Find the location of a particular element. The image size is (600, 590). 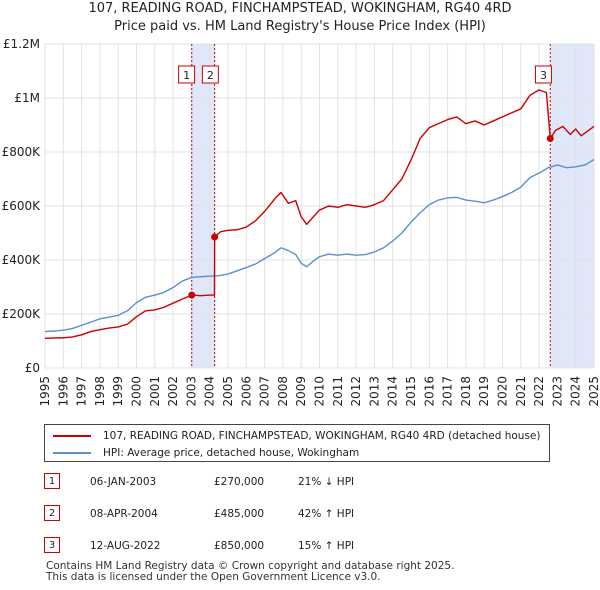

x-tick-label: 2013 is located at coordinates (374, 391).